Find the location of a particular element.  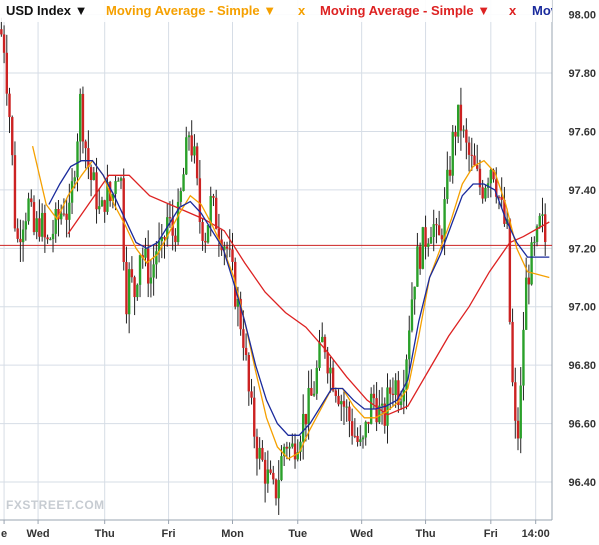

indicator-ma-red: Moving Average - Simple ▼ is located at coordinates (405, 10).